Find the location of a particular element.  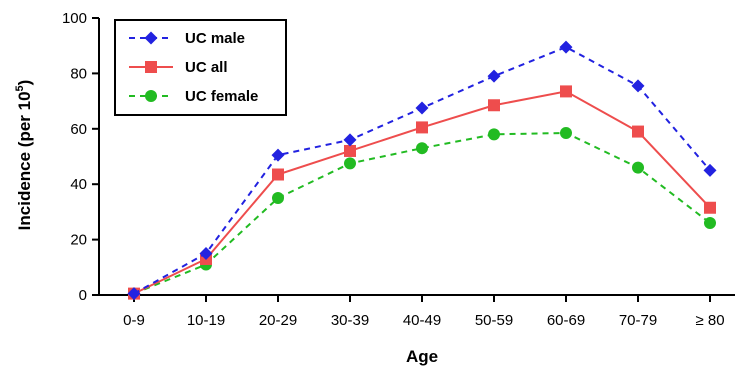

x-tick-label: 0-9 is located at coordinates (134, 320).